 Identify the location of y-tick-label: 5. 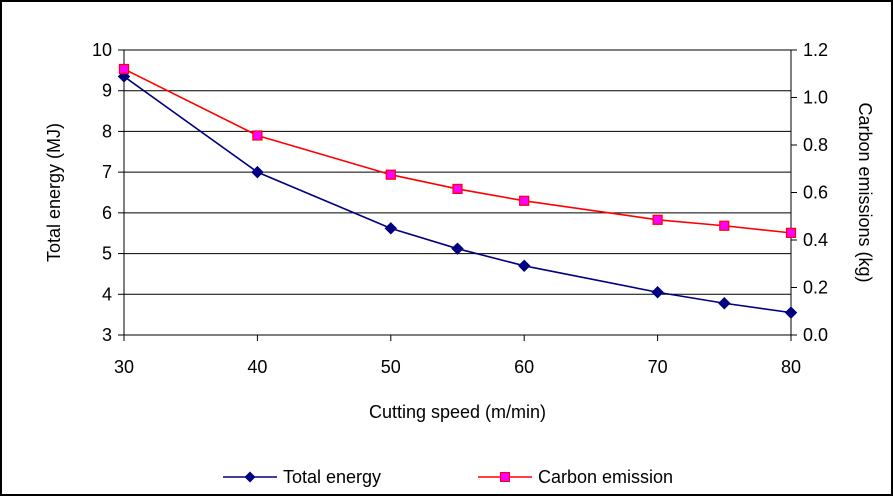
(107, 254).